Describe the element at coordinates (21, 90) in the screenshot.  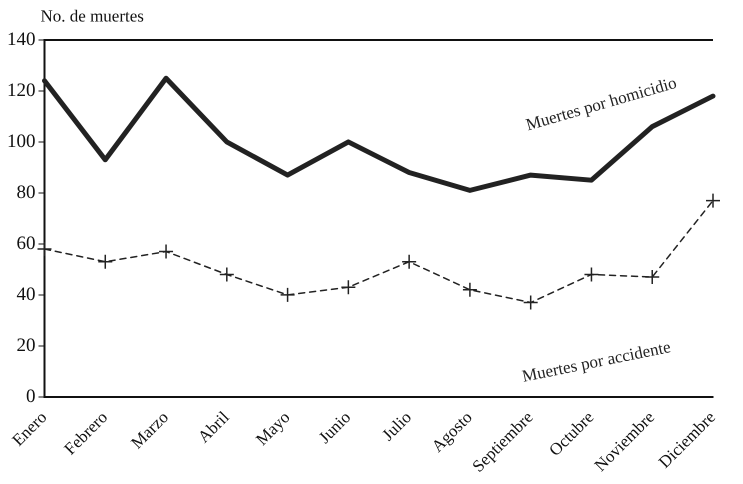
I see `y-tick-label: 120` at that location.